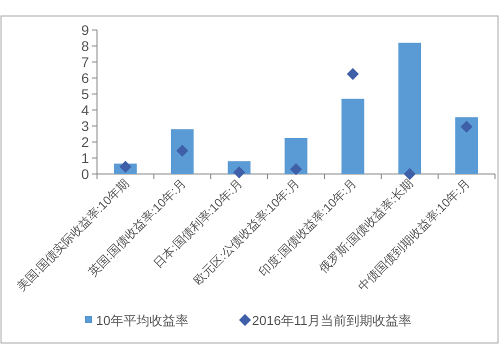  Describe the element at coordinates (85, 78) in the screenshot. I see `y-tick-label: 6` at that location.